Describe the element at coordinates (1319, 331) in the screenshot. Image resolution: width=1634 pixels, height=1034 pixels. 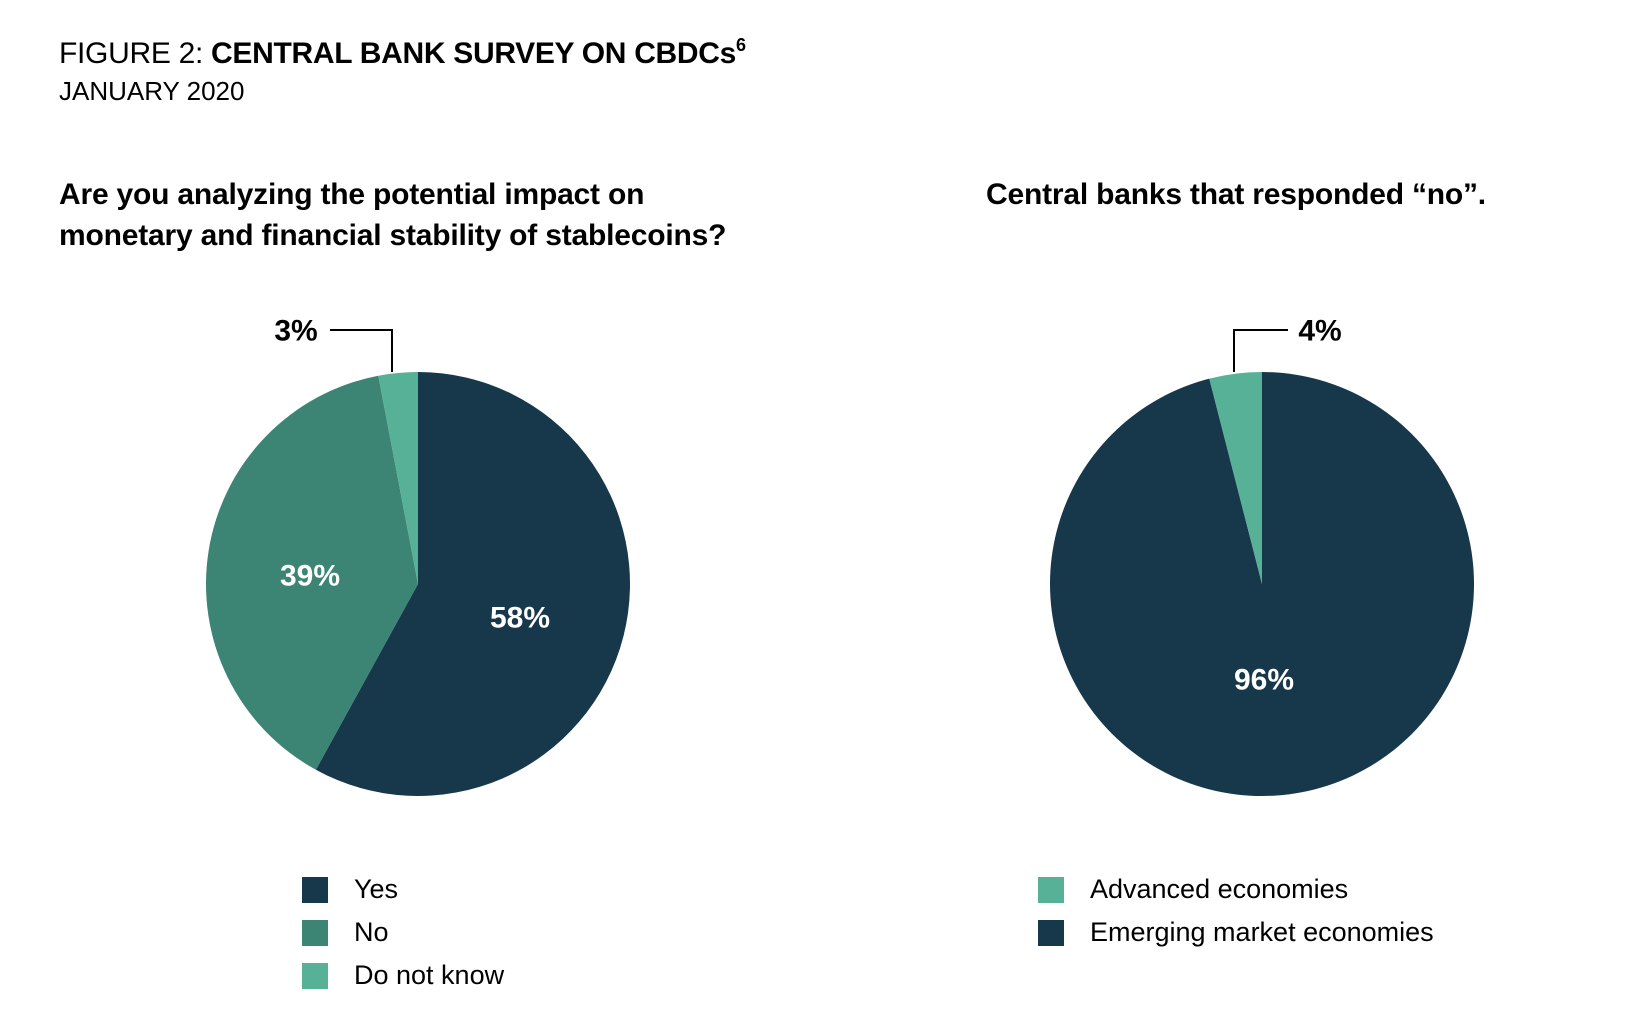
I see `right-data-label-advanced-economies: 4%` at that location.